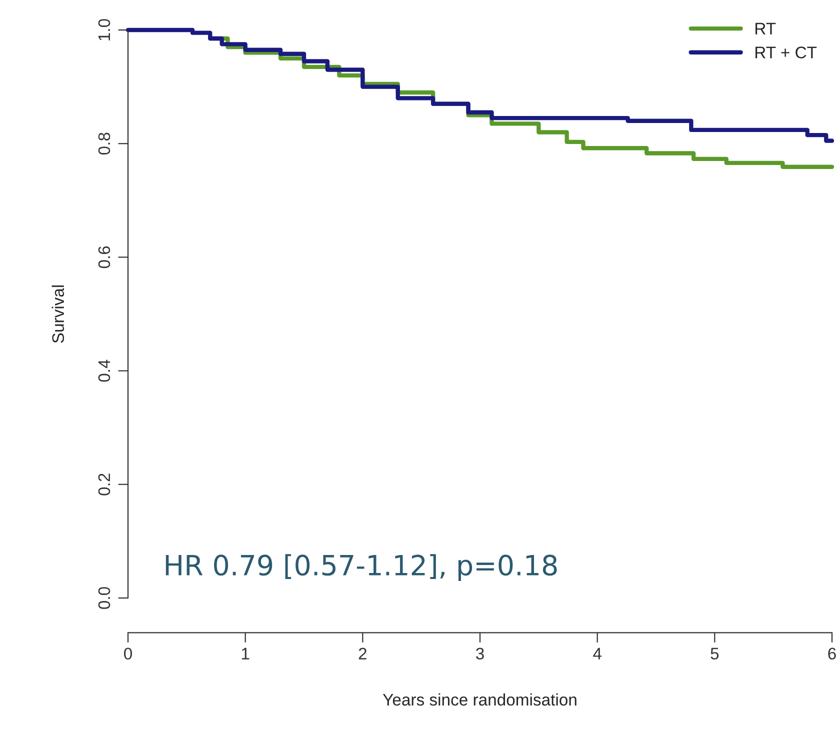 Image resolution: width=838 pixels, height=738 pixels. I want to click on x-tick-label: 5, so click(714, 654).